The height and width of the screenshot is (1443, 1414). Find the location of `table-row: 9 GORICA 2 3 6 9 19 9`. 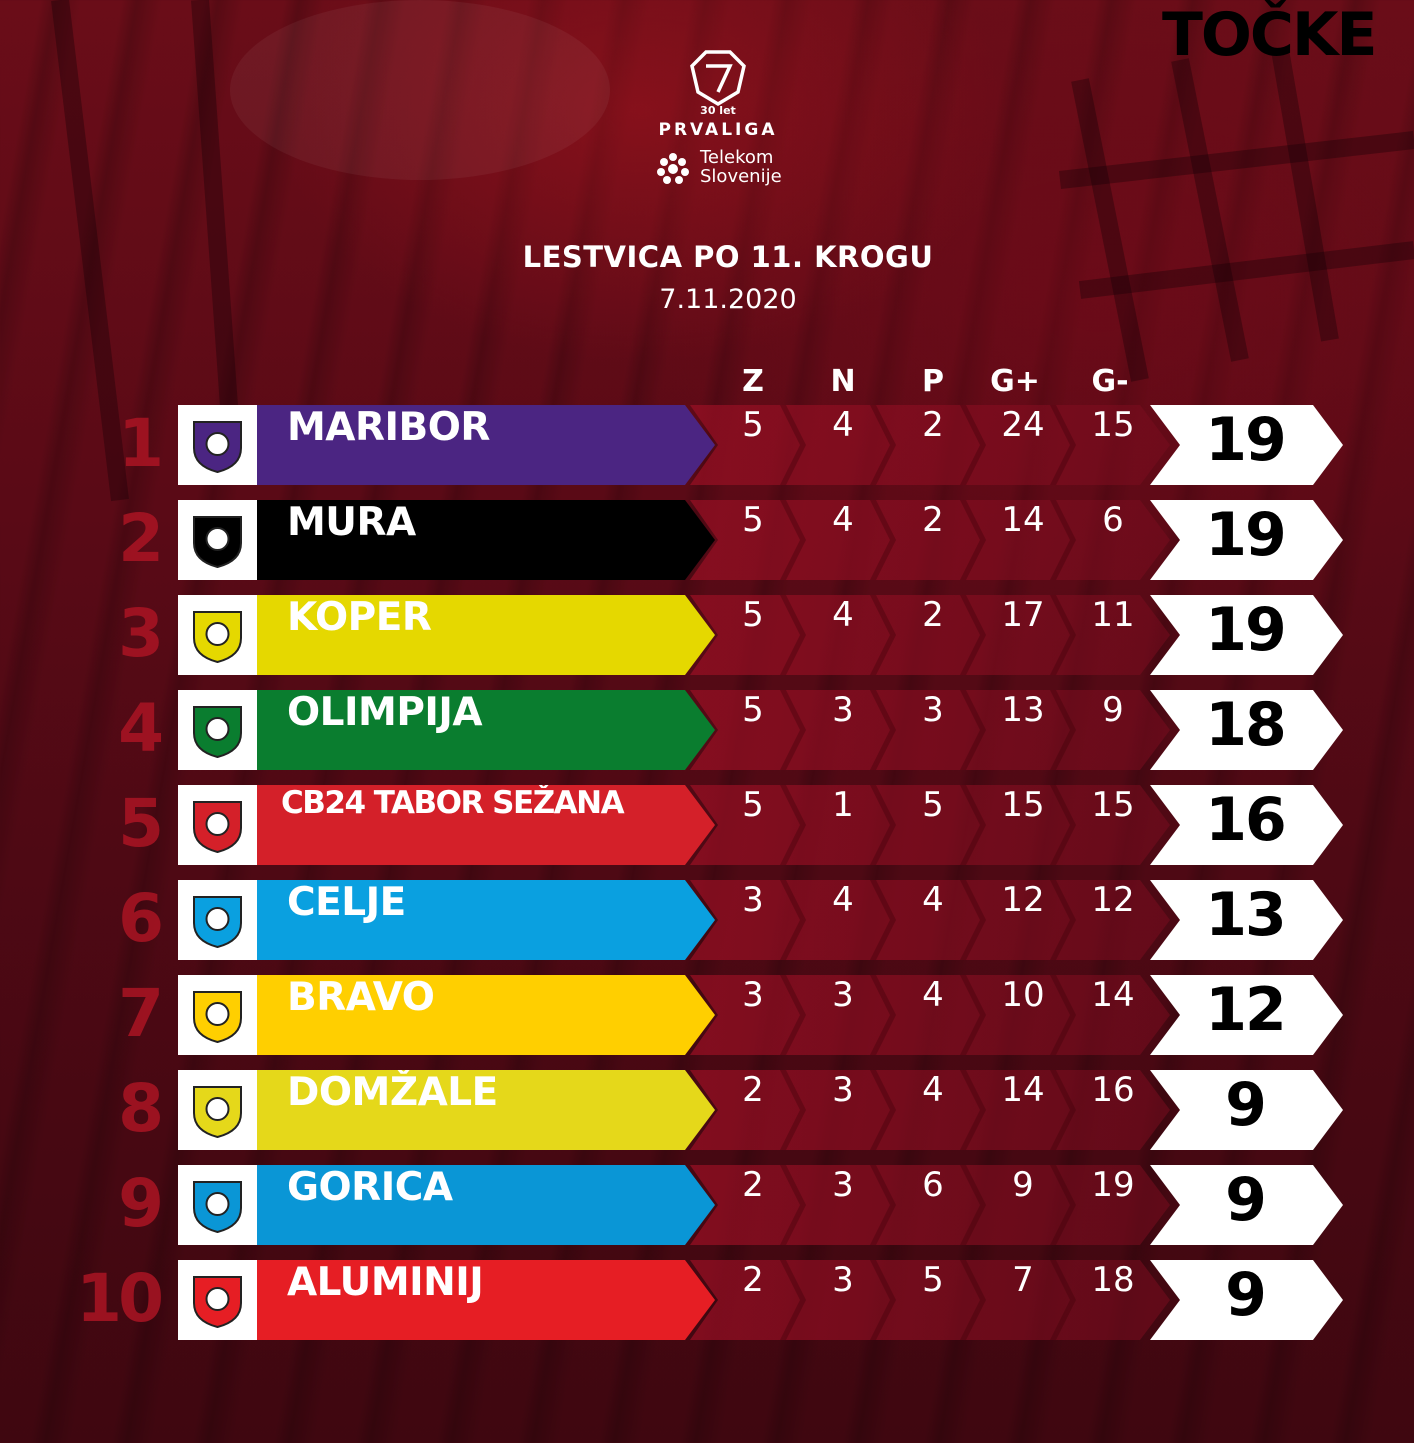

table-row: 9 GORICA 2 3 6 9 19 9 is located at coordinates (707, 1205).